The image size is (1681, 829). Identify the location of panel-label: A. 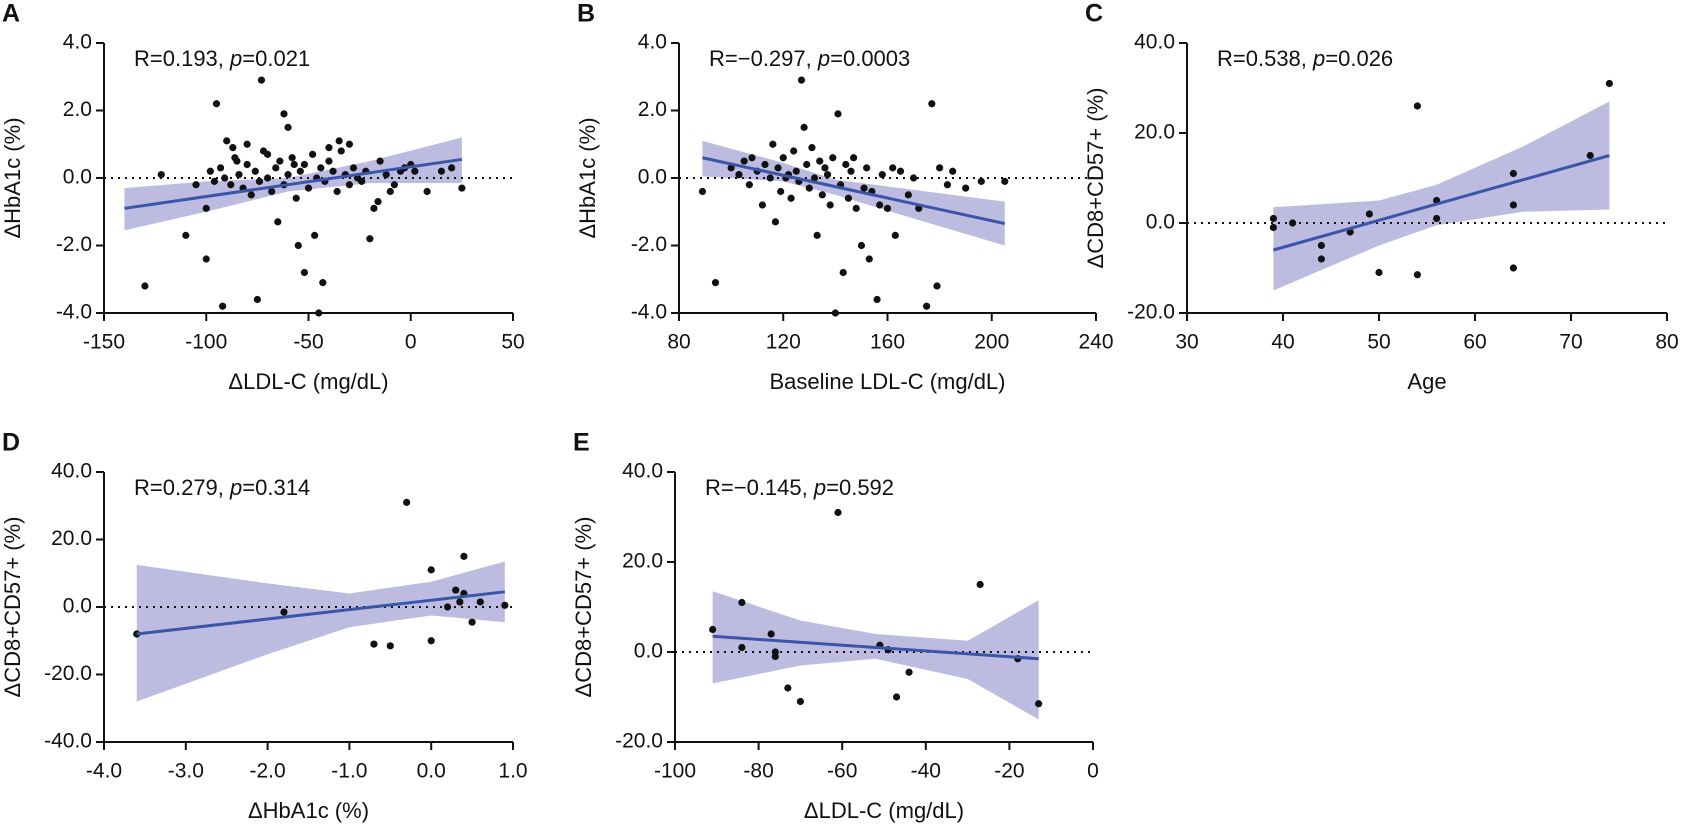
(11, 14).